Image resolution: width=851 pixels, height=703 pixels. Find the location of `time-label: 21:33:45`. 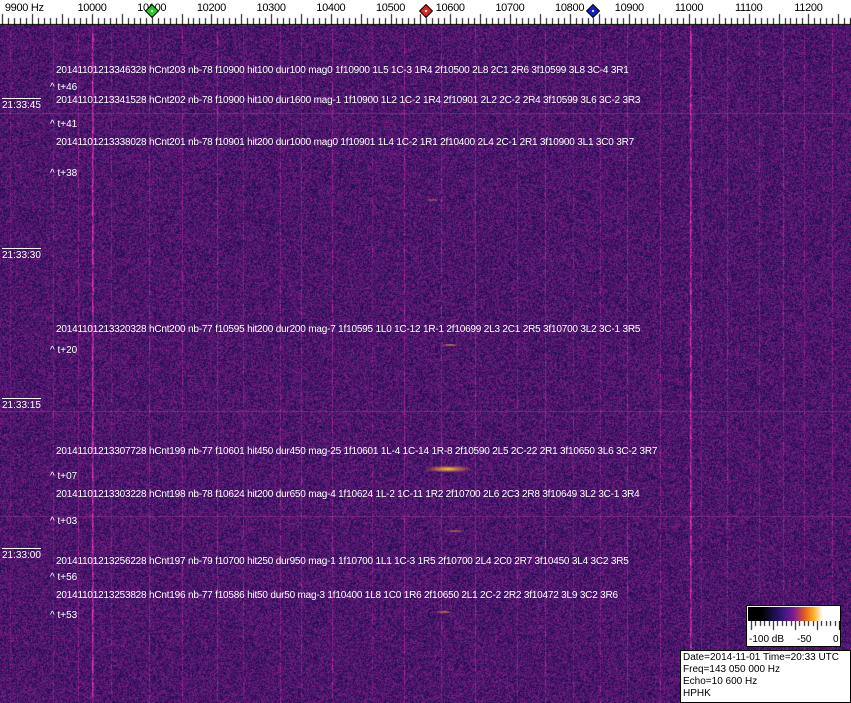

time-label: 21:33:45 is located at coordinates (21, 104).